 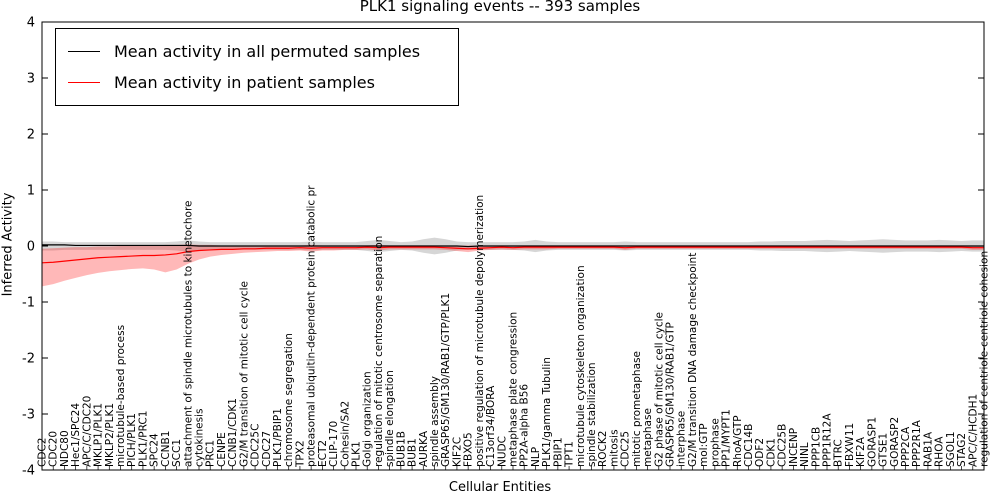 What do you see at coordinates (267, 51) in the screenshot?
I see `legend-label-permuted: Mean activity in all permuted samples` at bounding box center [267, 51].